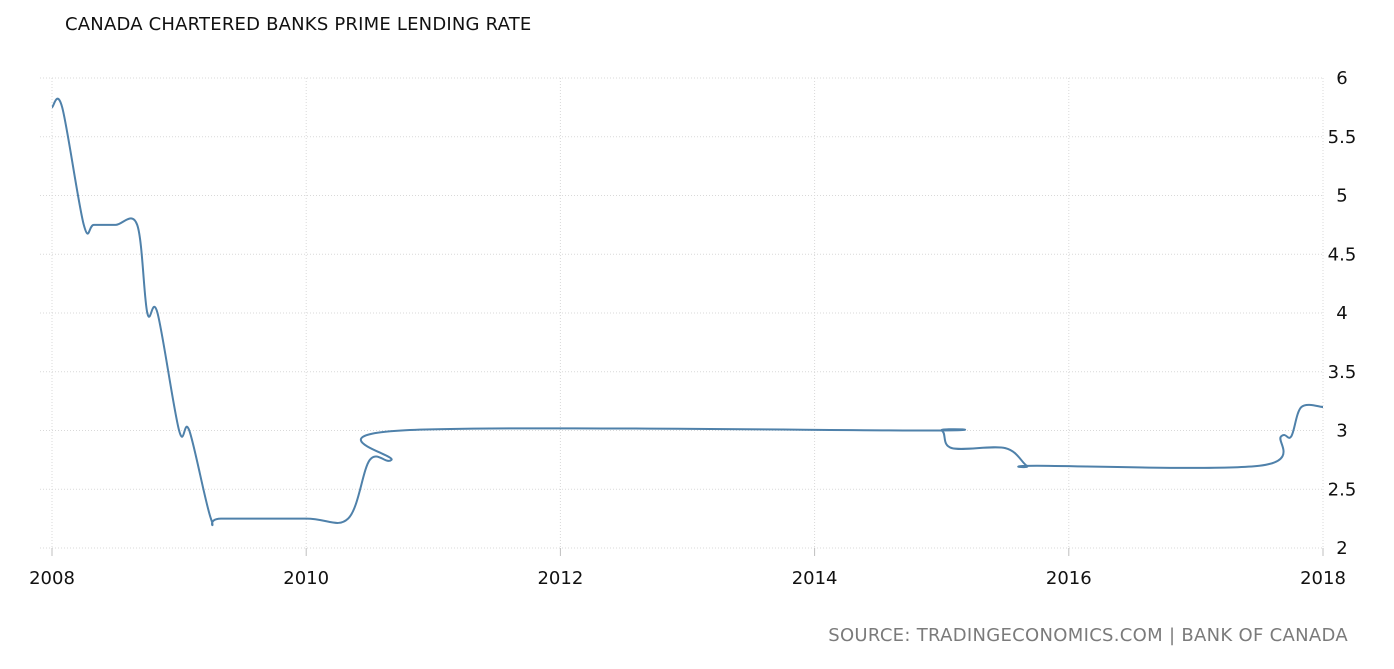  Describe the element at coordinates (1341, 196) in the screenshot. I see `y-tick-label: 5` at that location.